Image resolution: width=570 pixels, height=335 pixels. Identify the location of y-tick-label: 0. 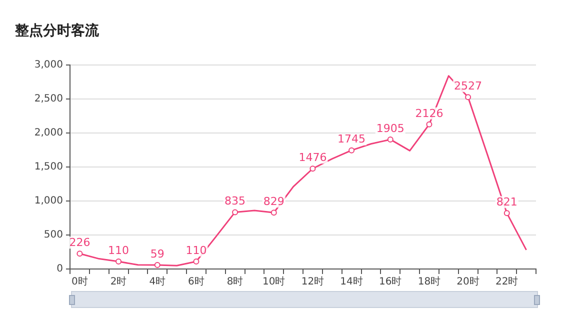
(59, 269).